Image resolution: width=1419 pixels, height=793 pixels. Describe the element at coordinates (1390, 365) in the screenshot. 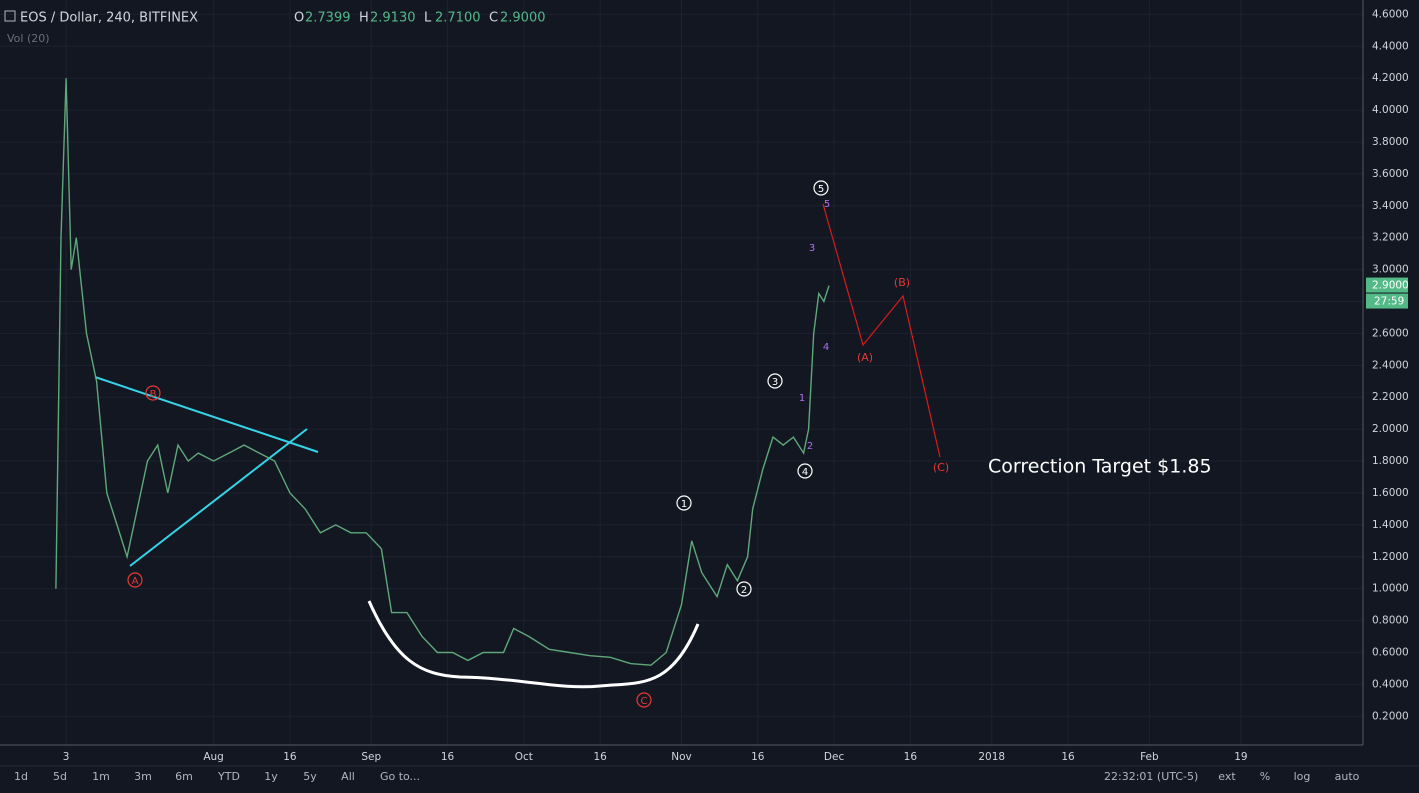

I see `y-tick-label: 2.4000` at that location.